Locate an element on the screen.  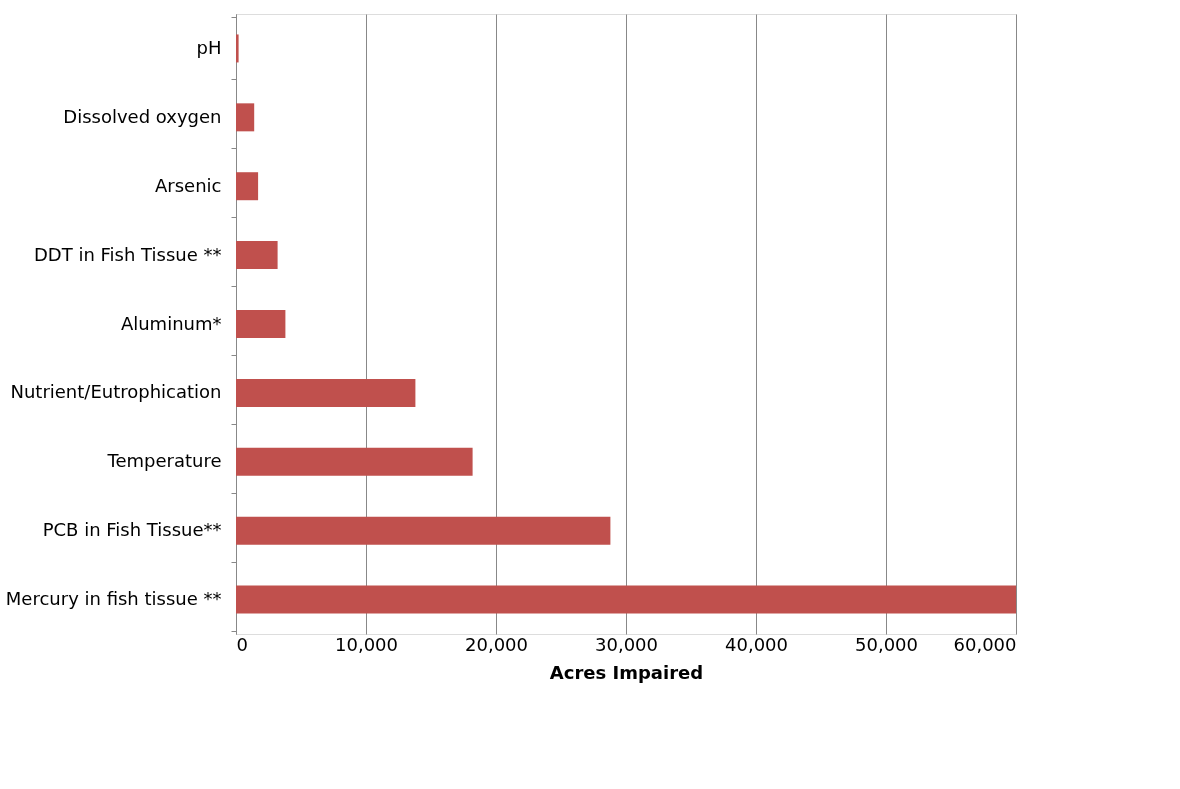
x-tick-label: 30,000 is located at coordinates (626, 644).